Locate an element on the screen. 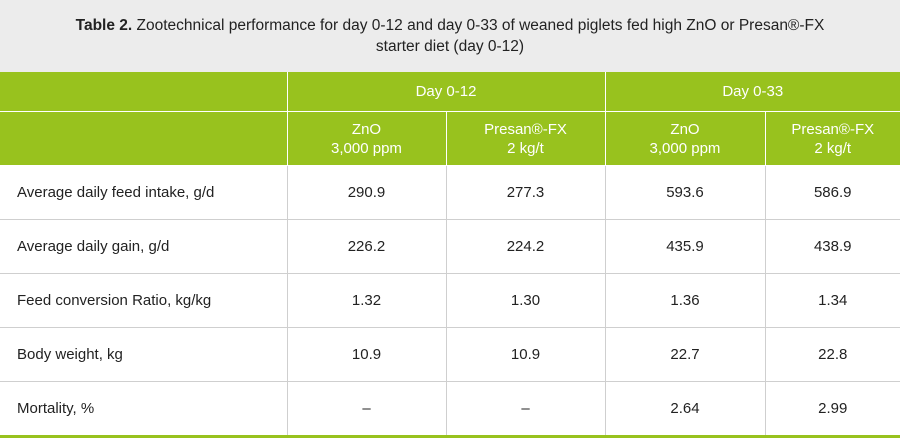 Image resolution: width=900 pixels, height=438 pixels. cell: 224.2 is located at coordinates (525, 246).